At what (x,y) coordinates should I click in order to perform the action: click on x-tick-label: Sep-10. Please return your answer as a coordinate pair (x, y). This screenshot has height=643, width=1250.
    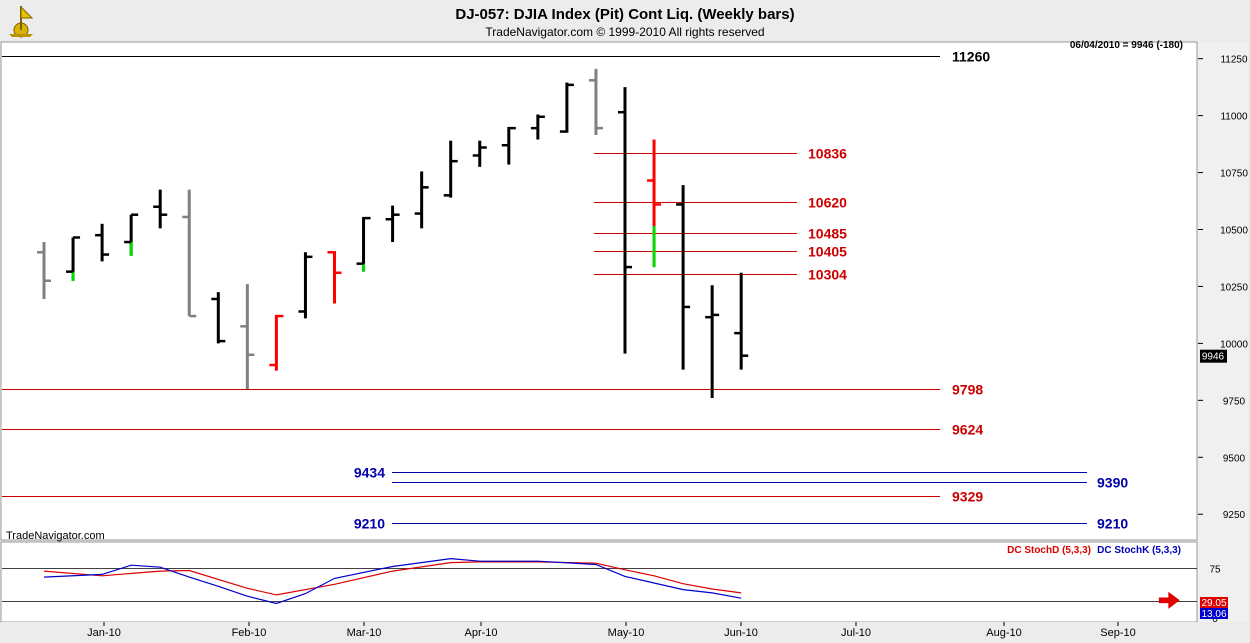
    Looking at the image, I should click on (1117, 633).